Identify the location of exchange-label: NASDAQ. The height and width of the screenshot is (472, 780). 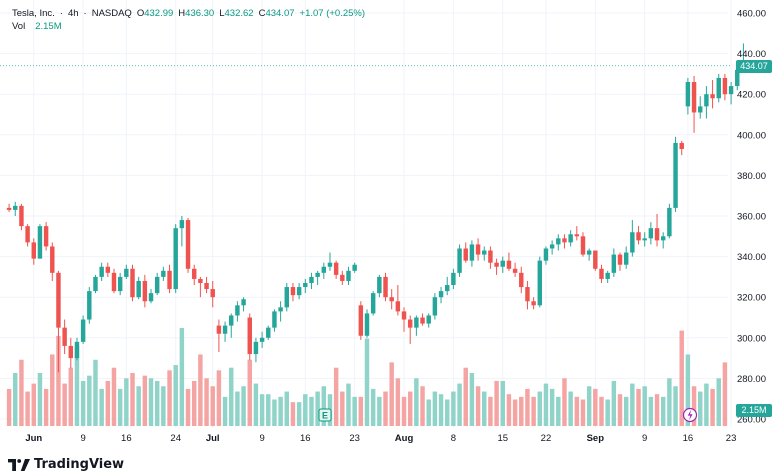
(111, 13).